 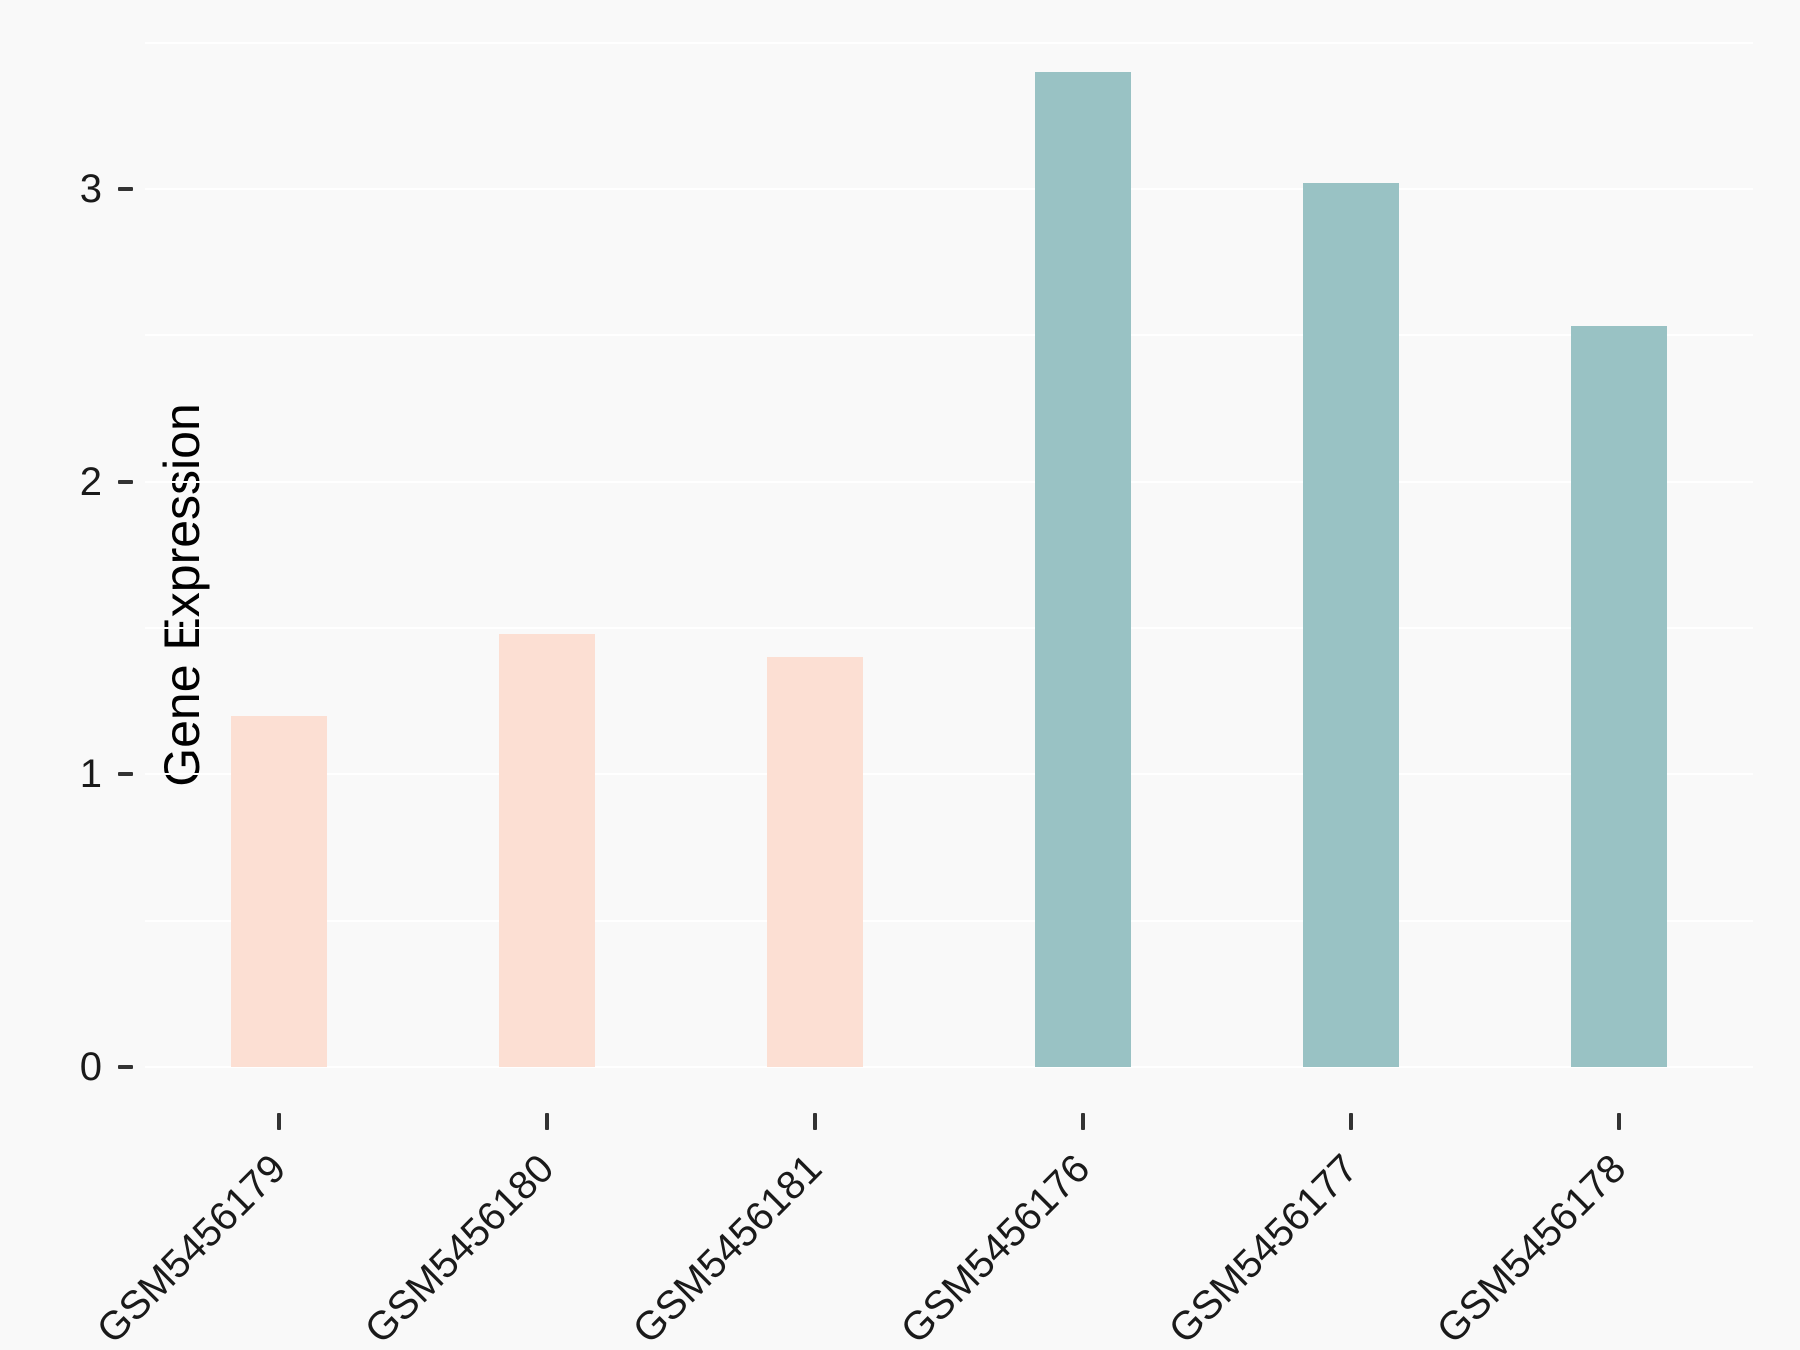 I want to click on x-axis-tick-label-GSM5456177: GSM5456177, so click(x=1263, y=1248).